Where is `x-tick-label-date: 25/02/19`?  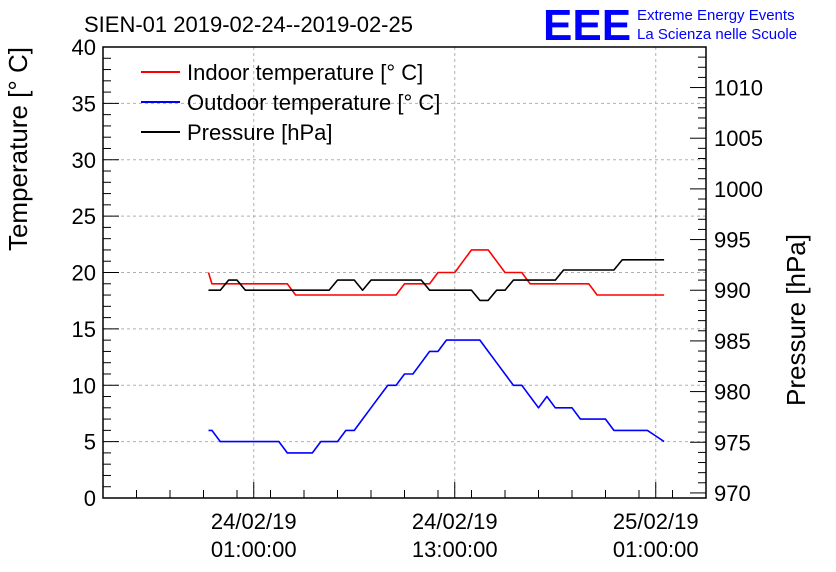
x-tick-label-date: 25/02/19 is located at coordinates (656, 521).